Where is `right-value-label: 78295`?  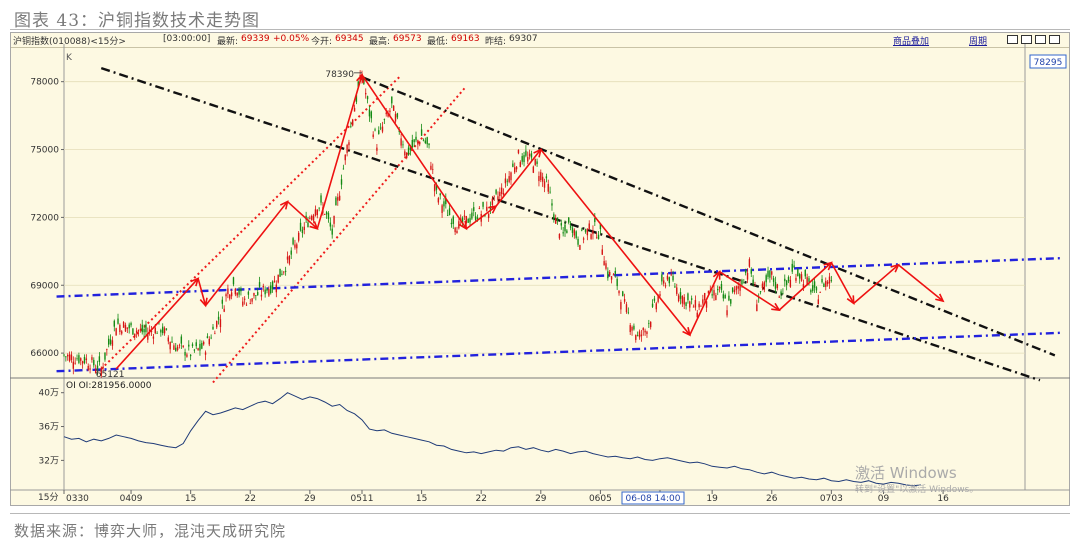 right-value-label: 78295 is located at coordinates (1048, 63).